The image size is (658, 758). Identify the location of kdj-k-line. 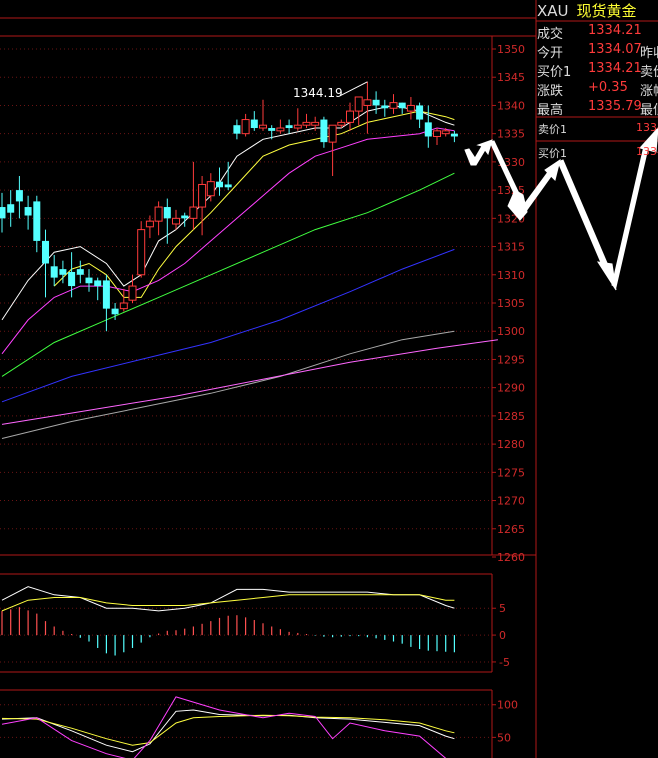
(228, 731).